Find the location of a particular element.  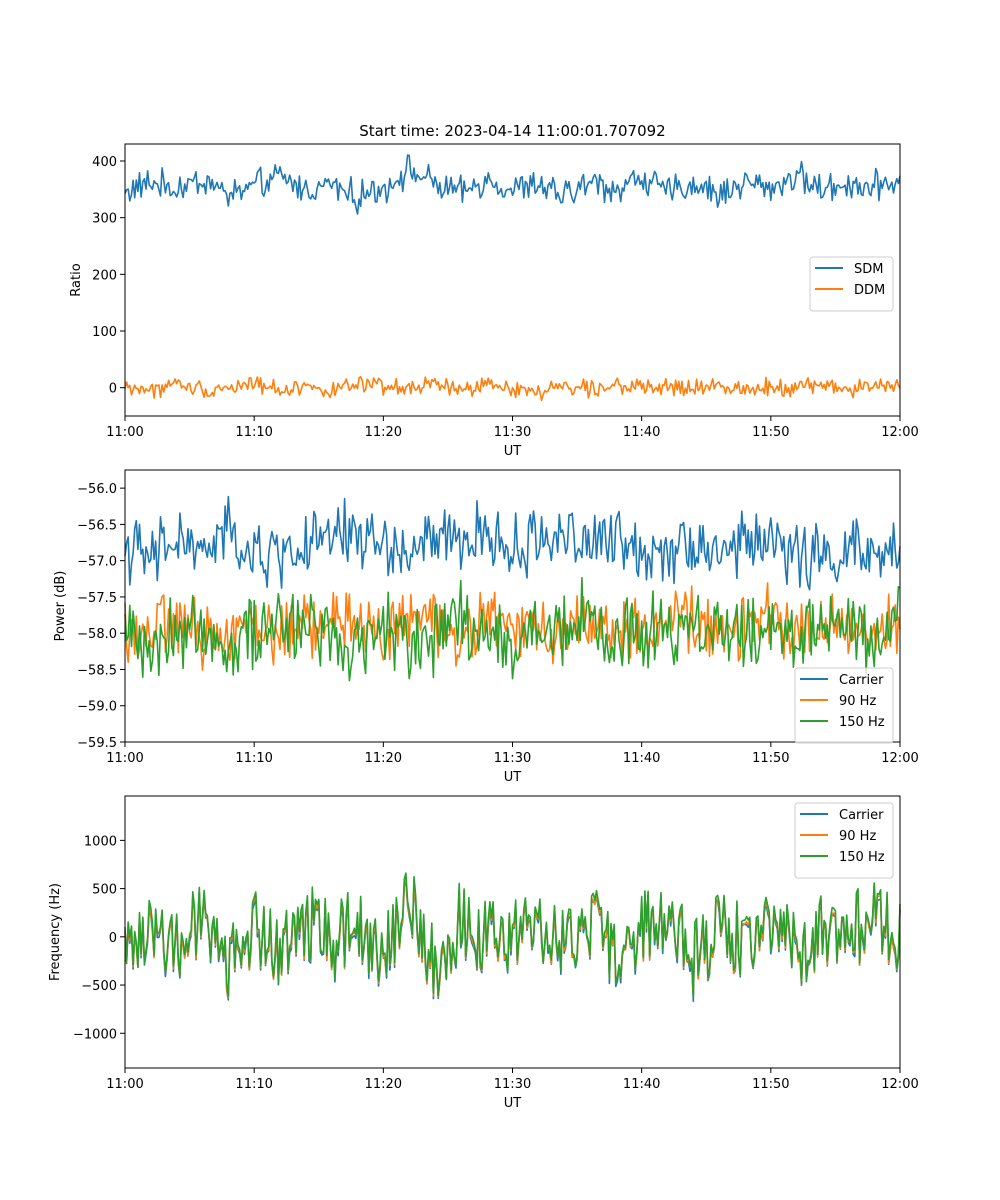

y-tick-label: −56.5 is located at coordinates (97, 525).